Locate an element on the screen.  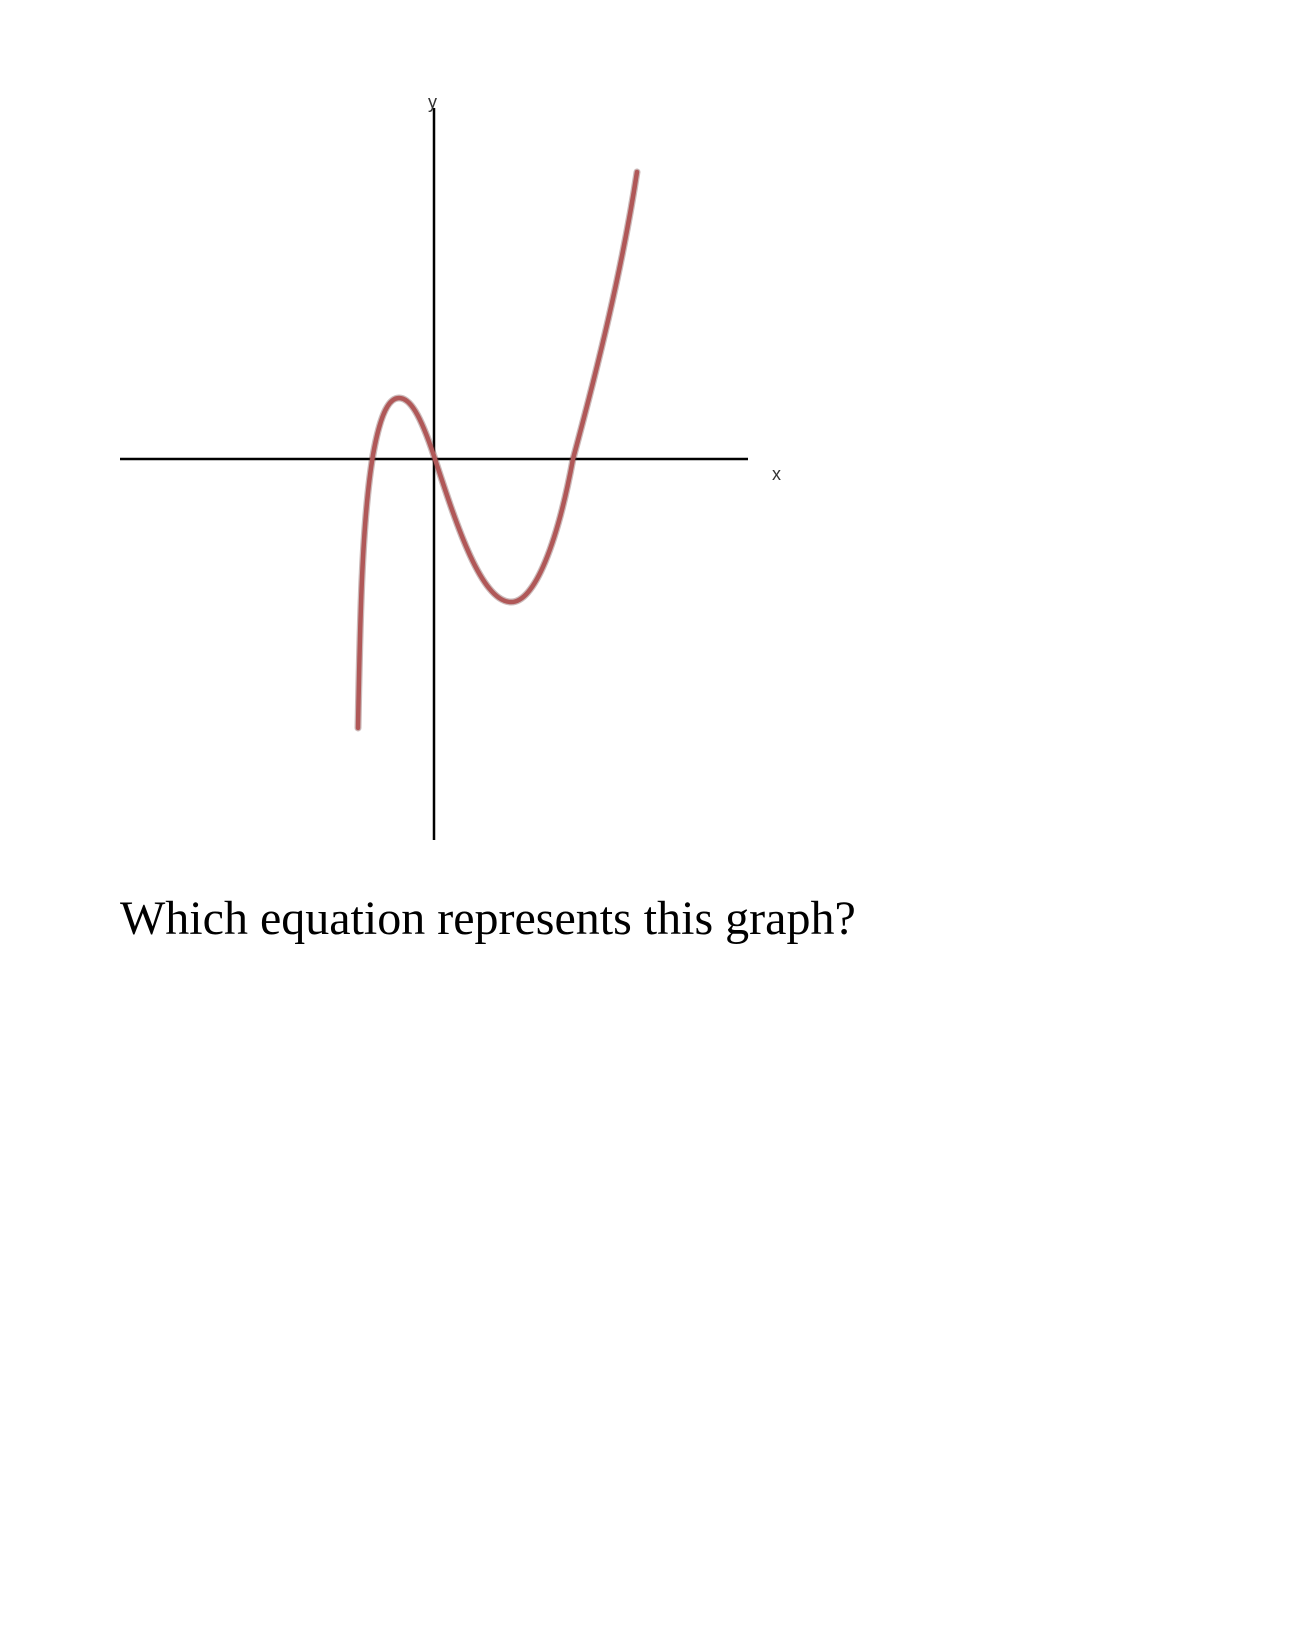
curve-shadow is located at coordinates (497, 450).